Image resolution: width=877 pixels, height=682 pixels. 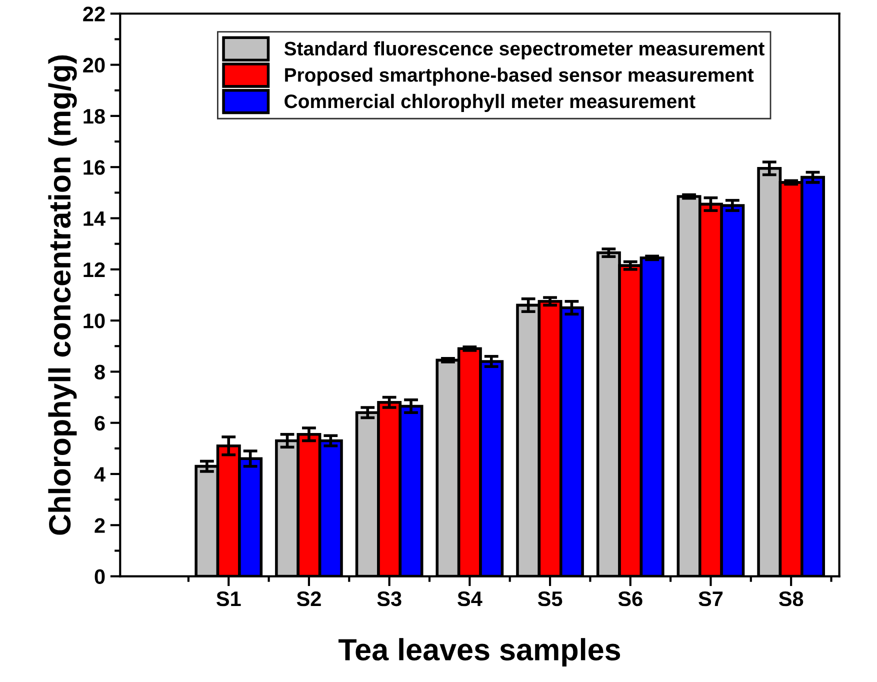 What do you see at coordinates (308, 598) in the screenshot?
I see `x-tick-label: S2` at bounding box center [308, 598].